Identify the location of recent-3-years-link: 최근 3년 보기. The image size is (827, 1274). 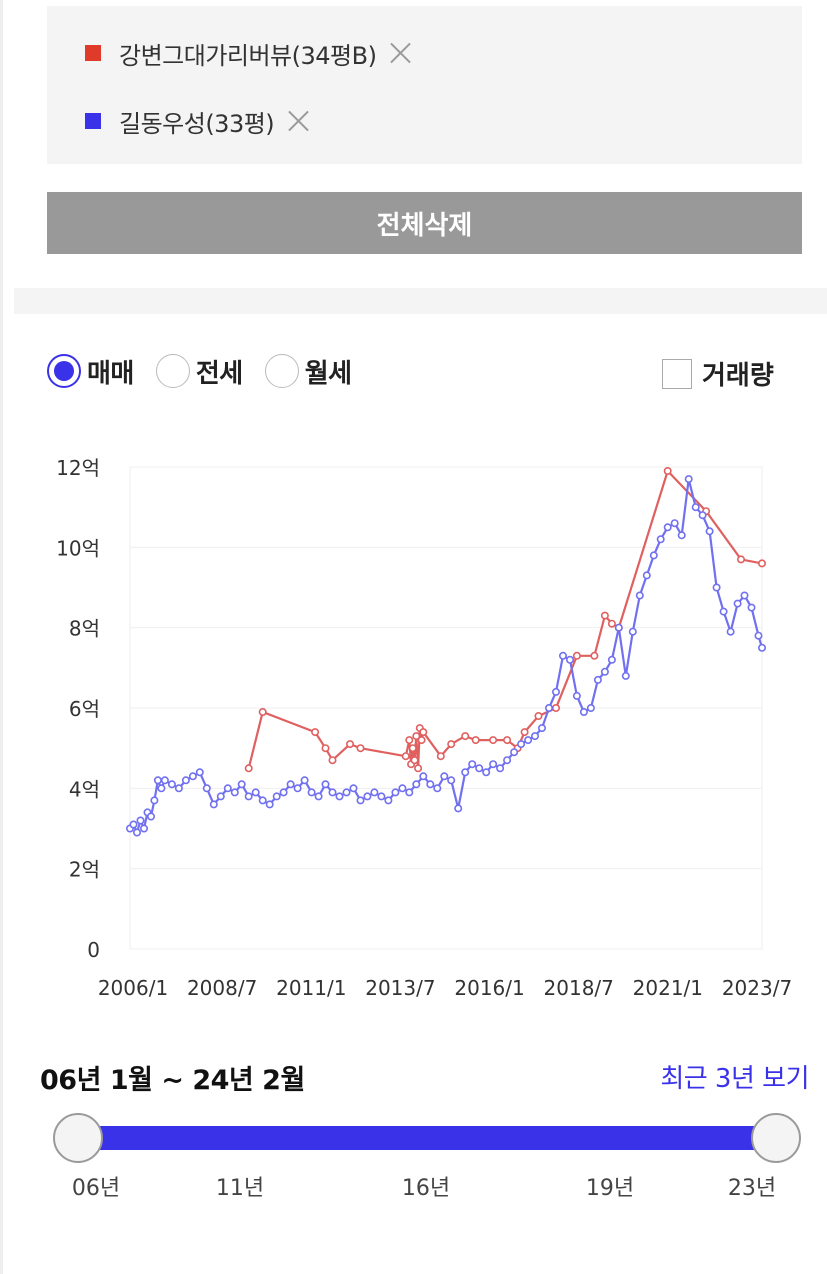
(734, 1079).